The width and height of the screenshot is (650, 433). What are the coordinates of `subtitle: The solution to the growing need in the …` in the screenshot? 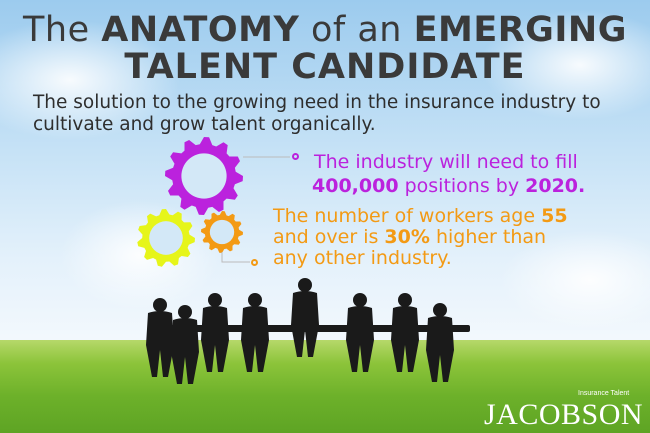 It's located at (317, 113).